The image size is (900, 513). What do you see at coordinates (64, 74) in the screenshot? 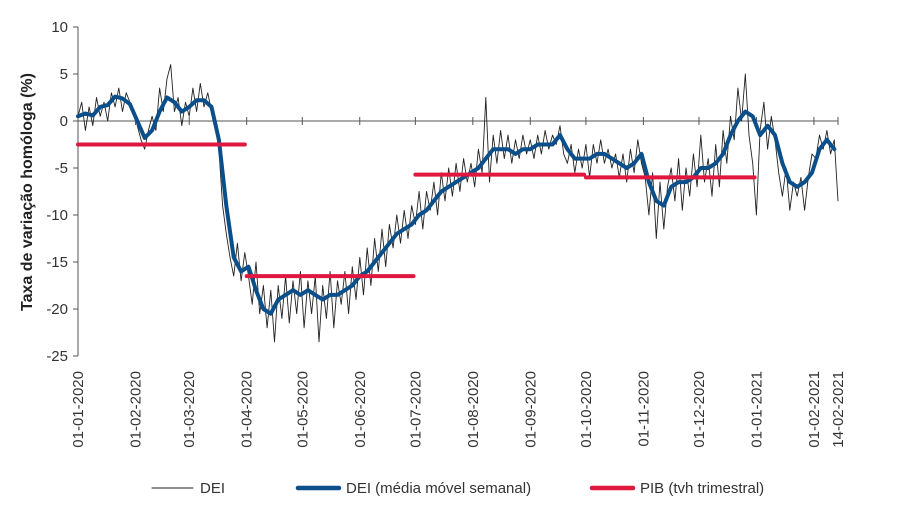
I see `y-tick-label: 5` at bounding box center [64, 74].